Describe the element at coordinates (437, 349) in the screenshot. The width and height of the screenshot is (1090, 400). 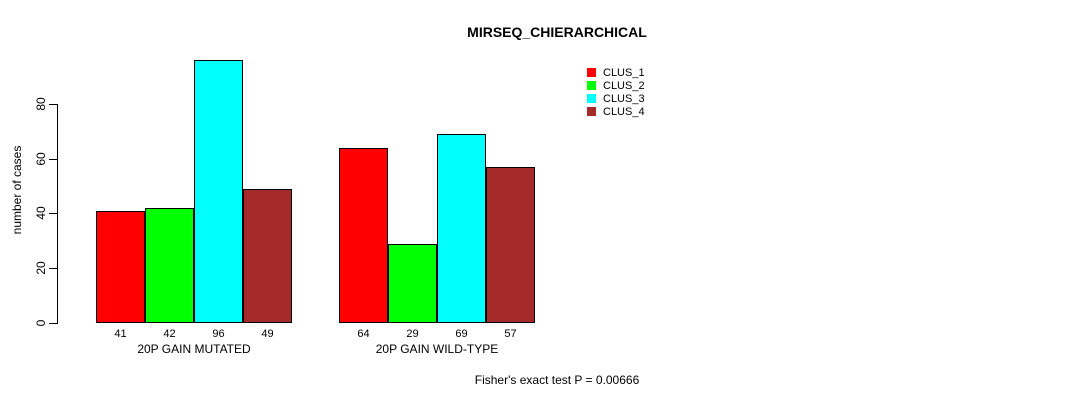
I see `x-axis-category-label: 20P GAIN WILD-TYPE` at that location.